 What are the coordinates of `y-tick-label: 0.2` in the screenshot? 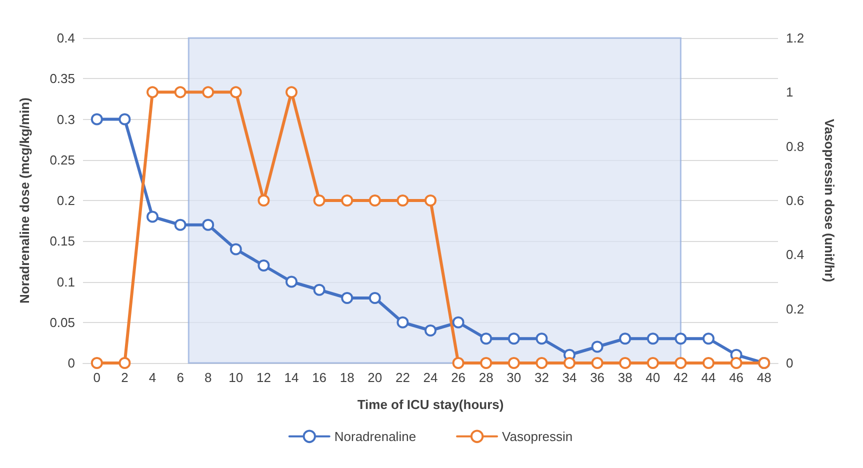 It's located at (65, 200).